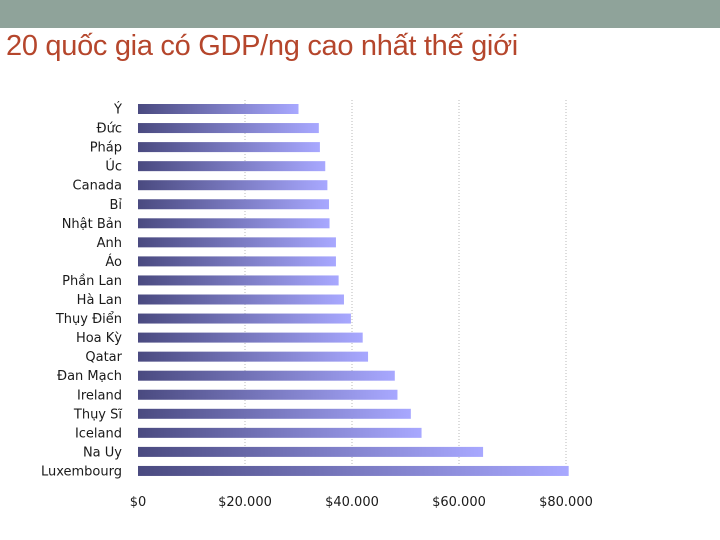  Describe the element at coordinates (459, 502) in the screenshot. I see `x-tick-label: $60.000` at that location.